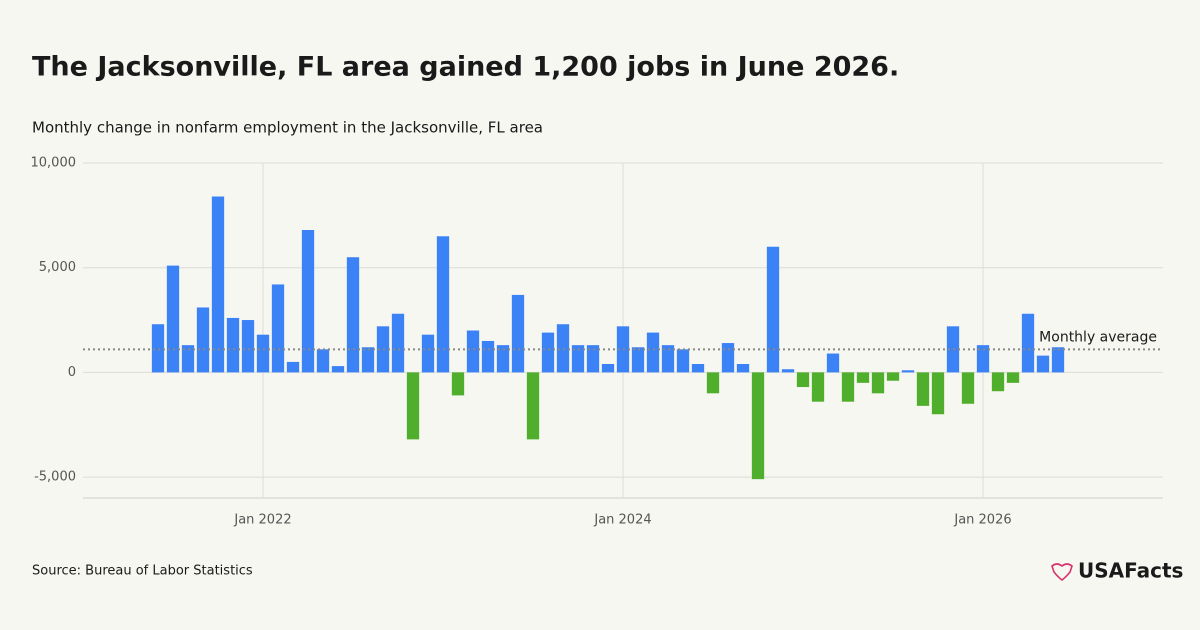  Describe the element at coordinates (982, 520) in the screenshot. I see `x-tick-label: Jan 2026` at that location.